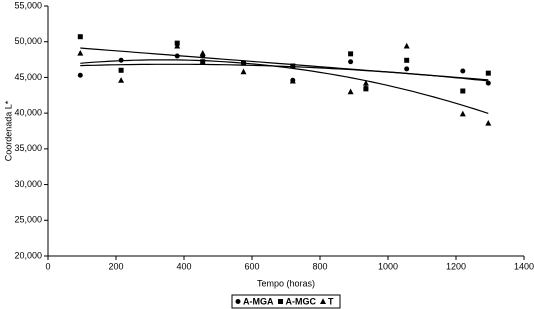 The width and height of the screenshot is (534, 309). What do you see at coordinates (258, 301) in the screenshot?
I see `legend-label: A-MGA` at bounding box center [258, 301].